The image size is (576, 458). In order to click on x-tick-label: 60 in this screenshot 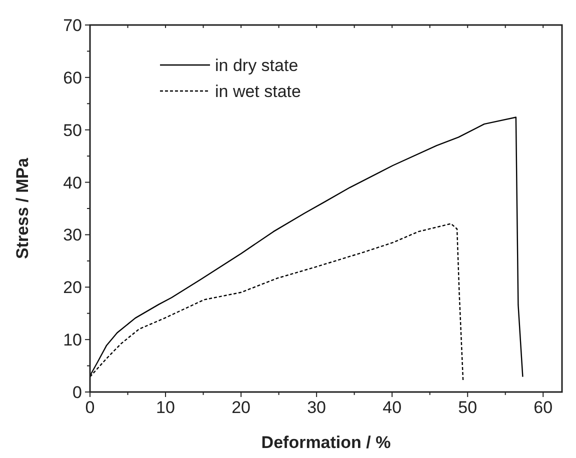, I will do `click(543, 407)`.